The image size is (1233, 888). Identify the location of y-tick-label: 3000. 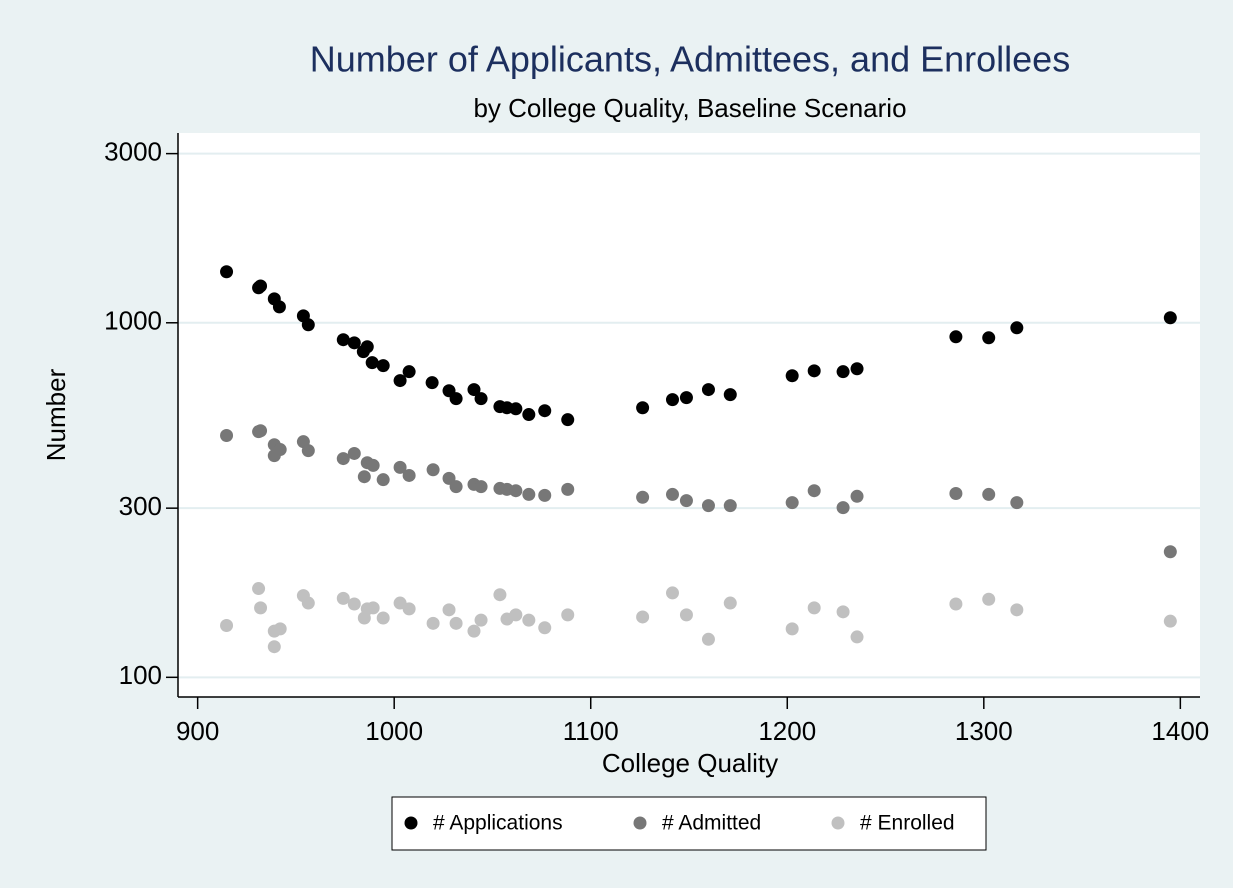
(133, 151).